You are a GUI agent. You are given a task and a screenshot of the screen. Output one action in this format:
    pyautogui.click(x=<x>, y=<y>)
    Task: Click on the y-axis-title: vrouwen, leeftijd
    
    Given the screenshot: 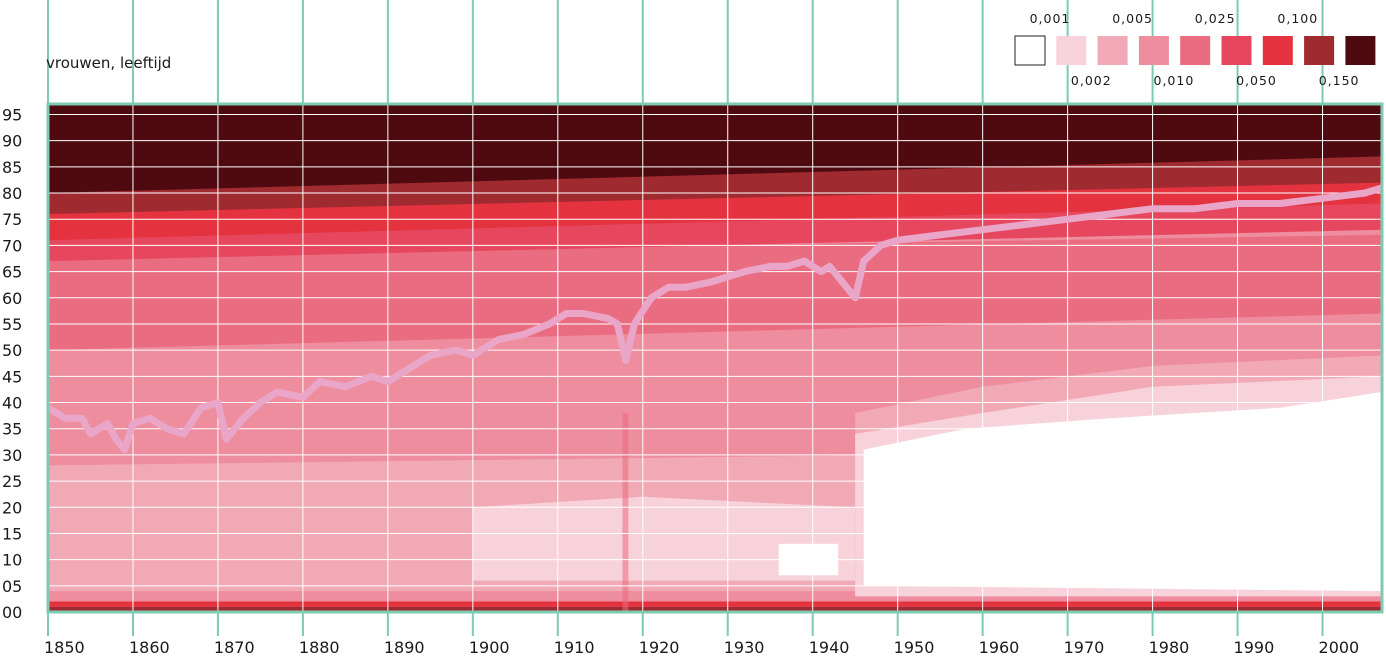 What is the action you would take?
    pyautogui.click(x=108, y=63)
    